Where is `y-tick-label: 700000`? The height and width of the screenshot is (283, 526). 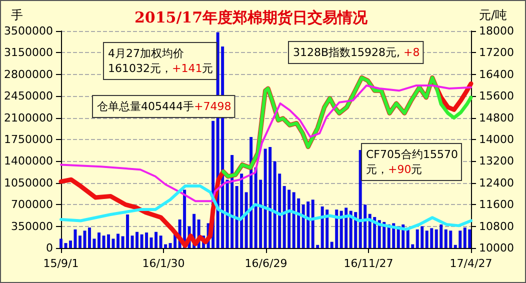 y-tick-label: 700000 is located at coordinates (32, 205).